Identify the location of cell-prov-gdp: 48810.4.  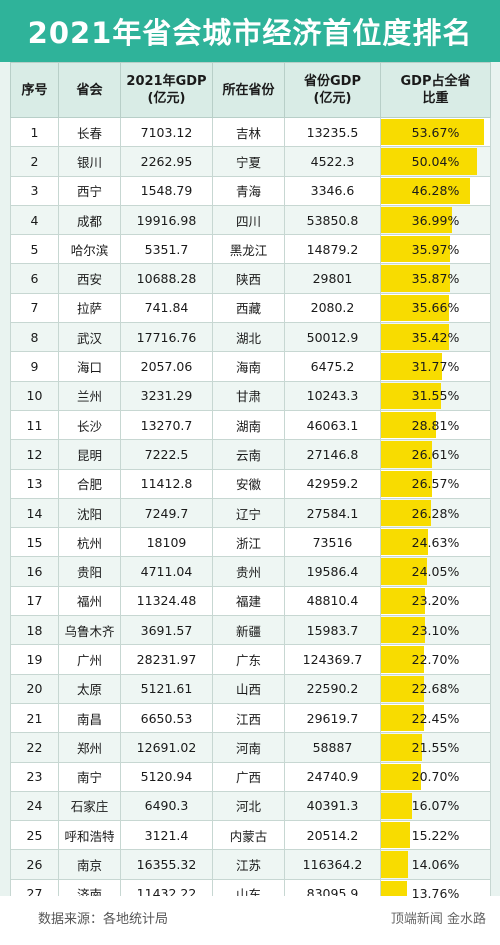
(332, 601).